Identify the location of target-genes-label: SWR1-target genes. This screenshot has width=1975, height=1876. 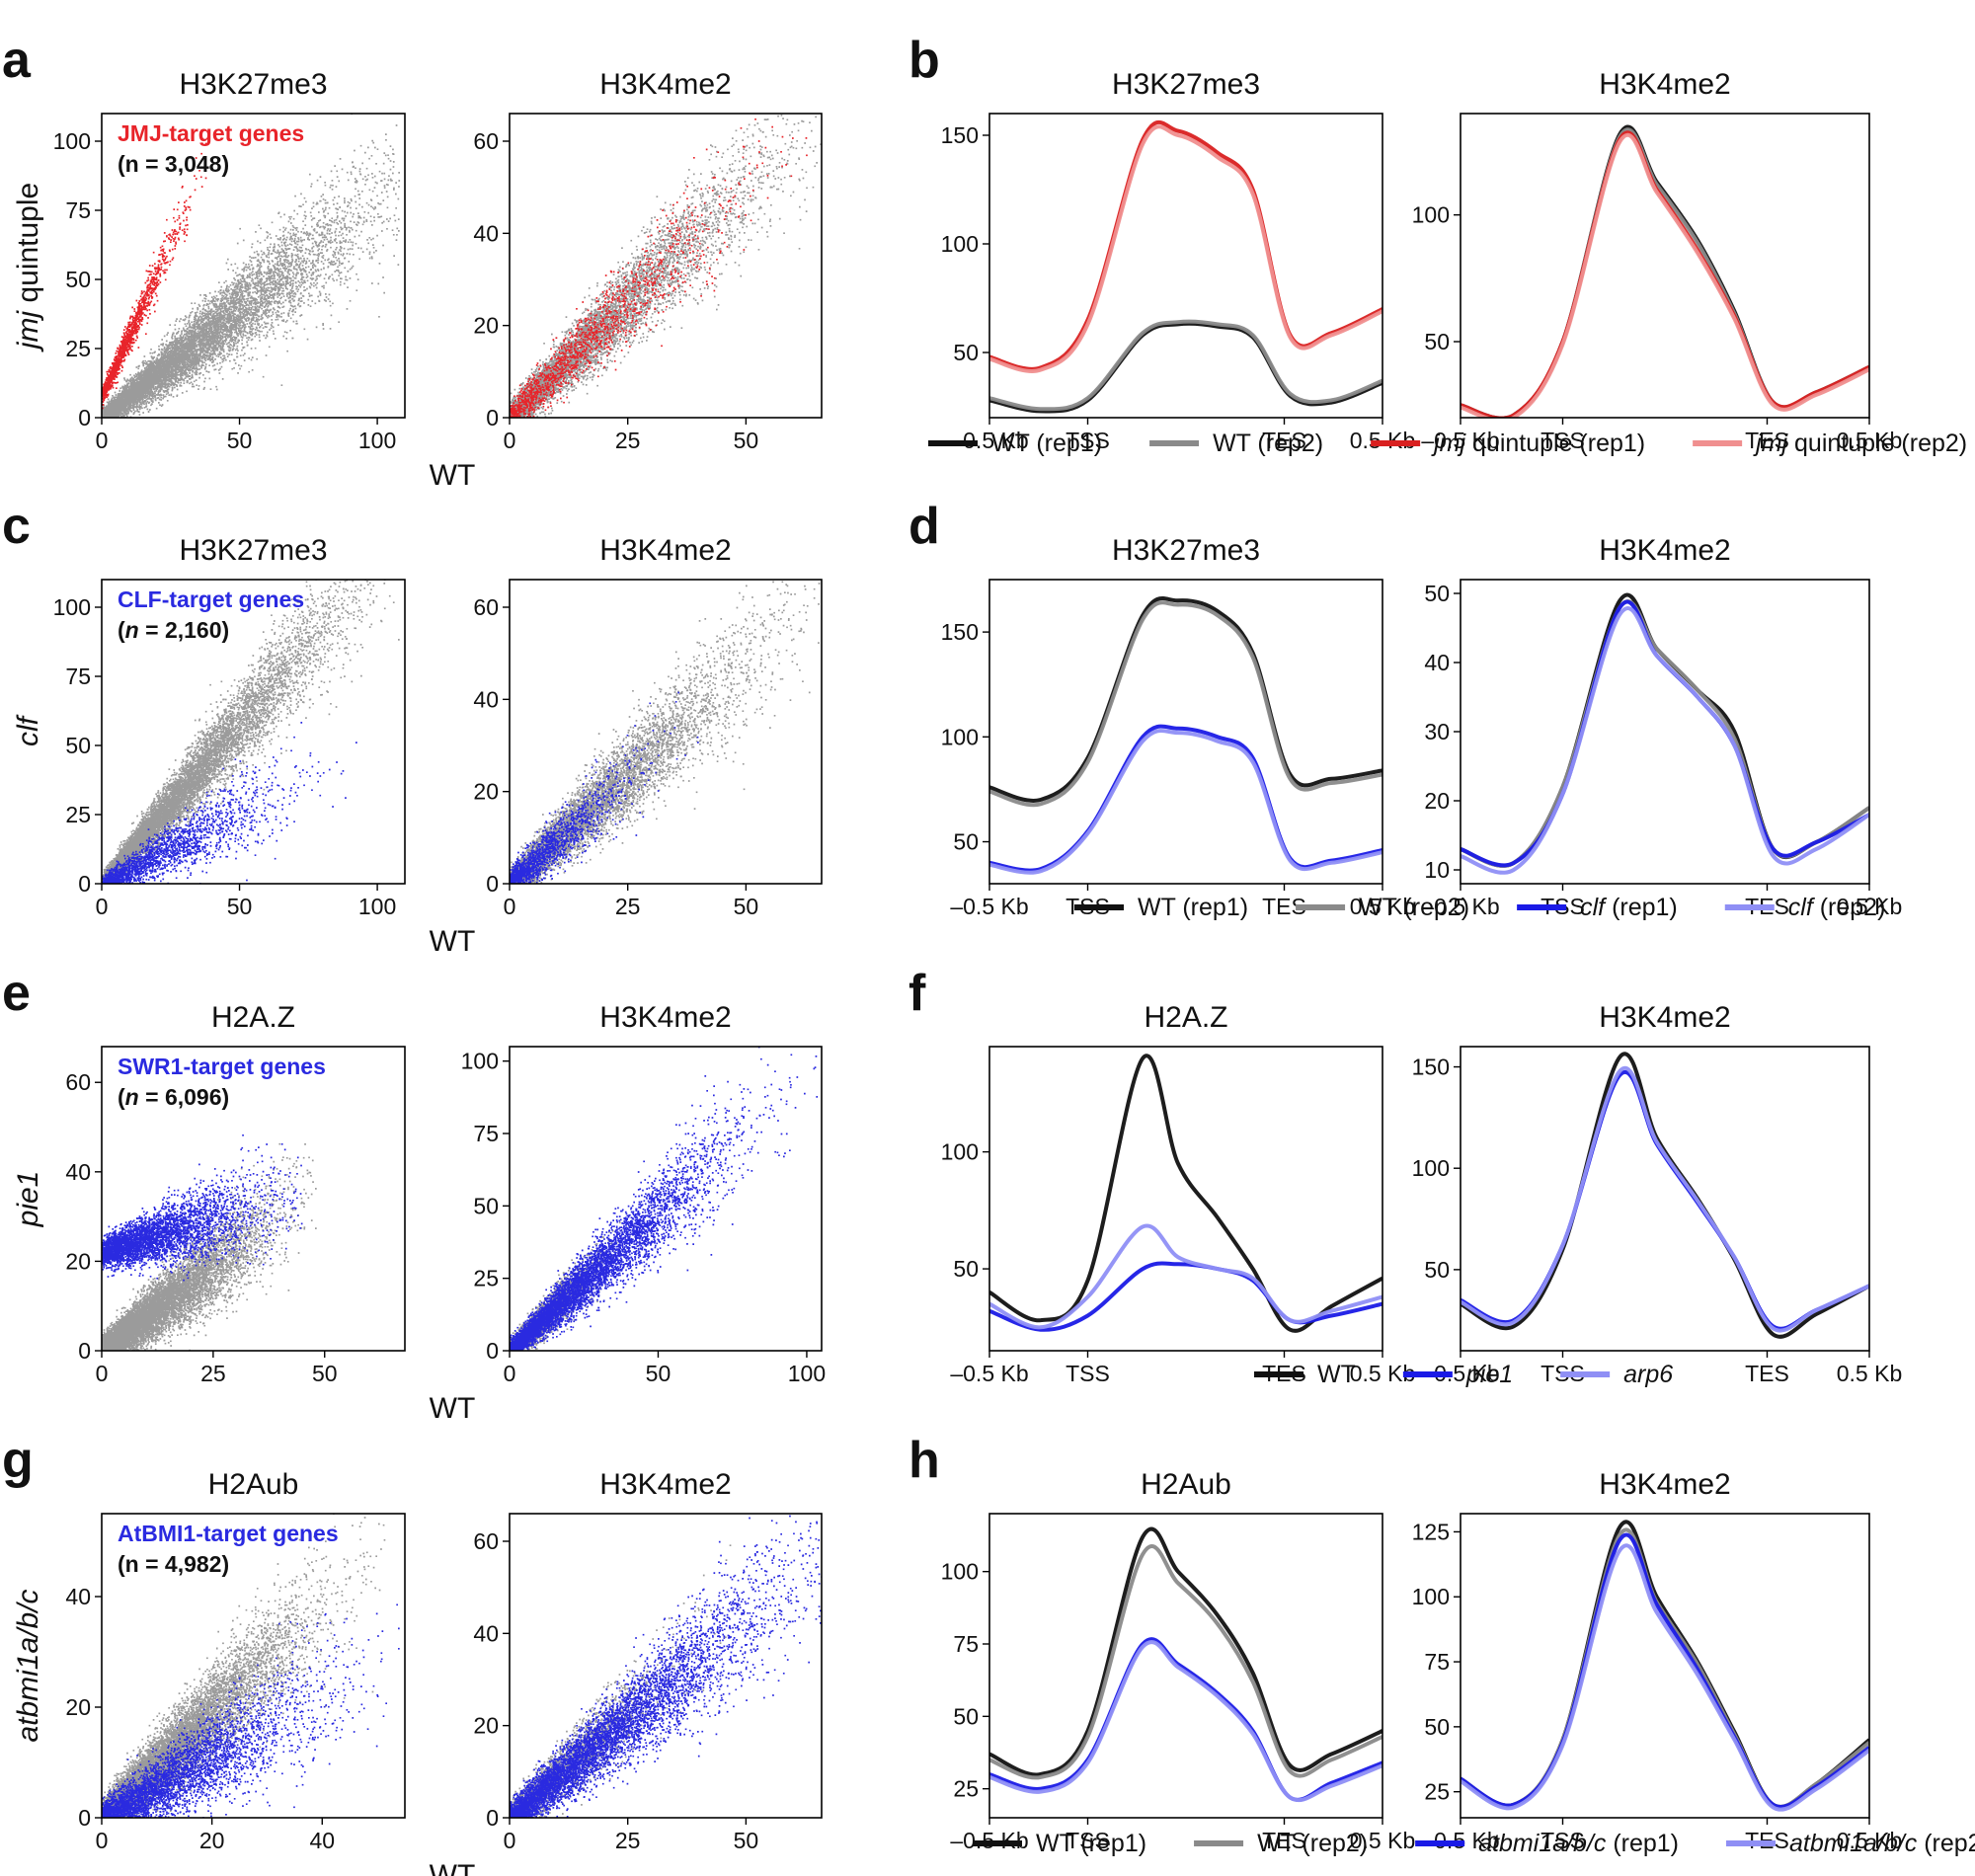
(222, 1066).